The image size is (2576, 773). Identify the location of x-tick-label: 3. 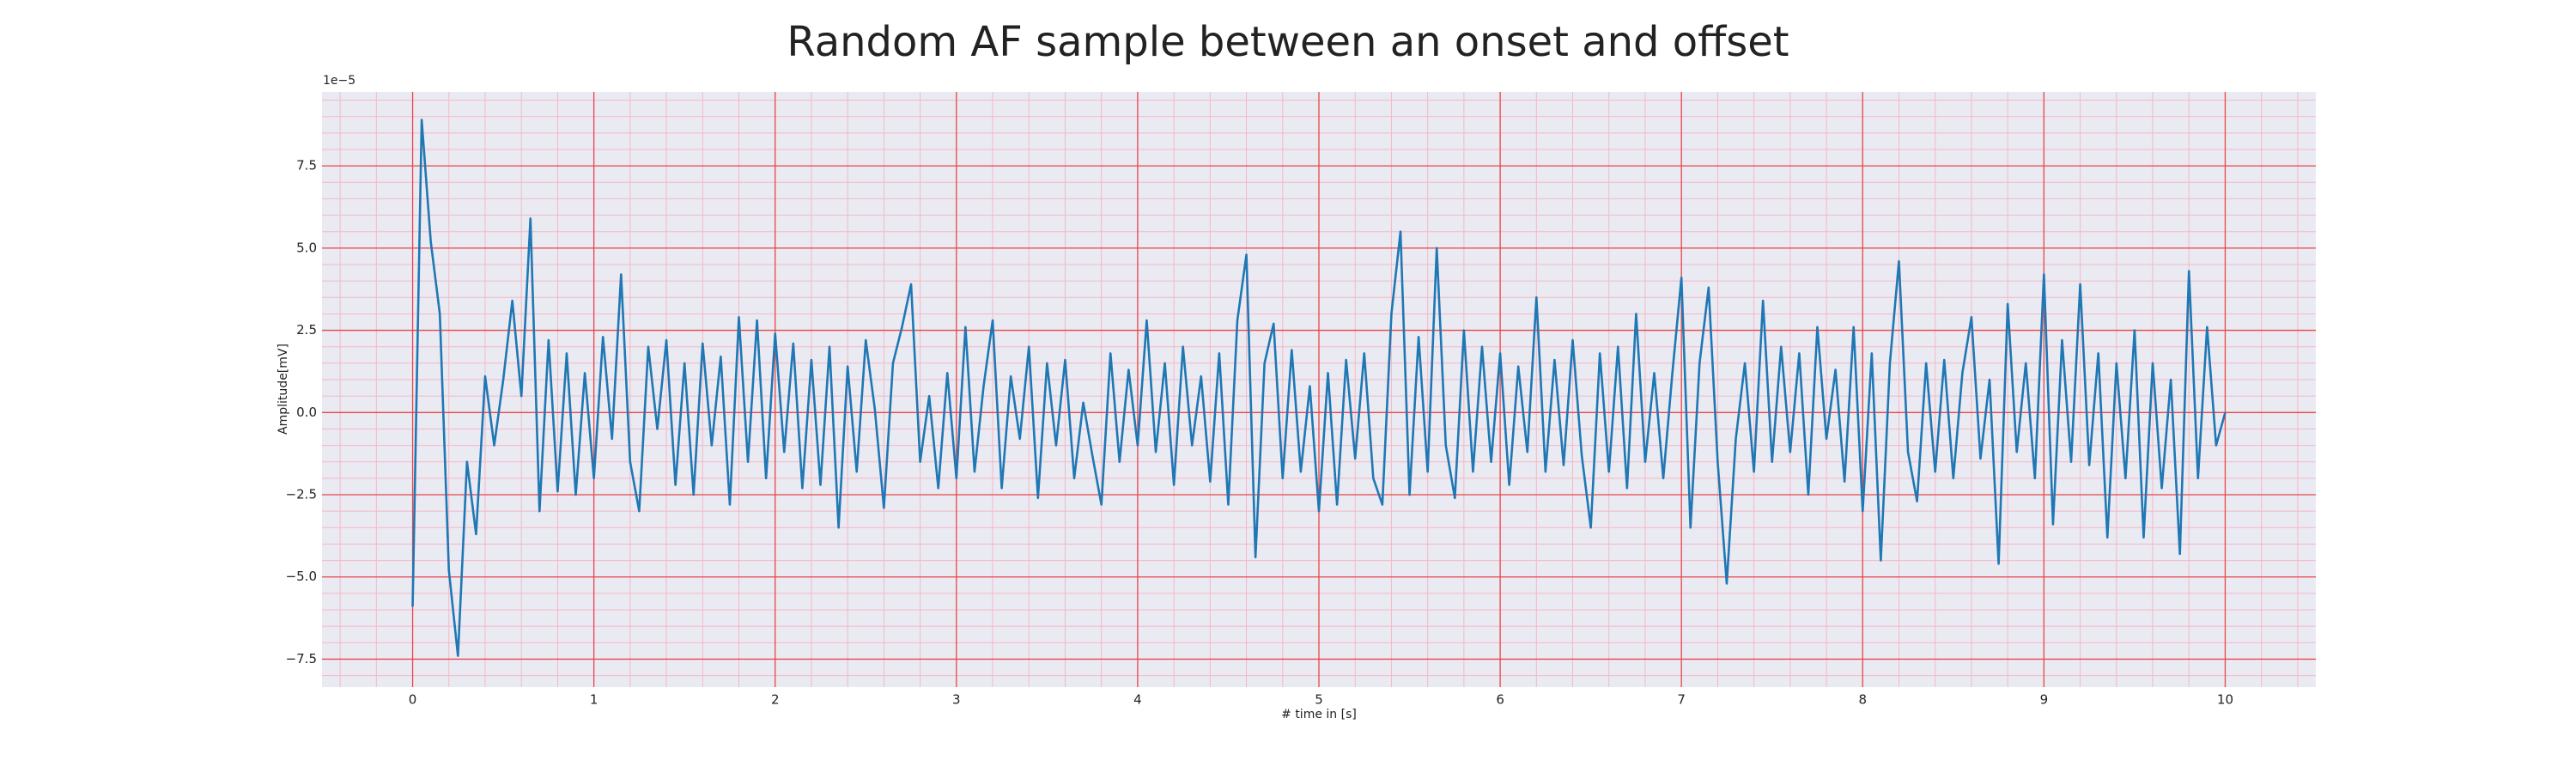
(957, 700).